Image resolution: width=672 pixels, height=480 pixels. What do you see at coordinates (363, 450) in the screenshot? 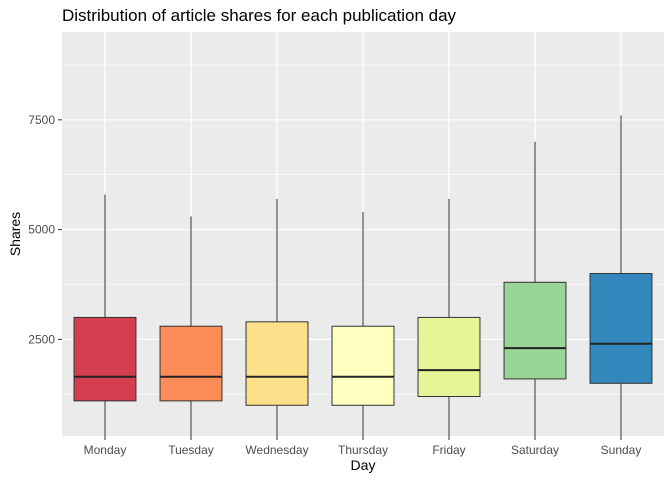
I see `x-tick-label: Thursday` at bounding box center [363, 450].